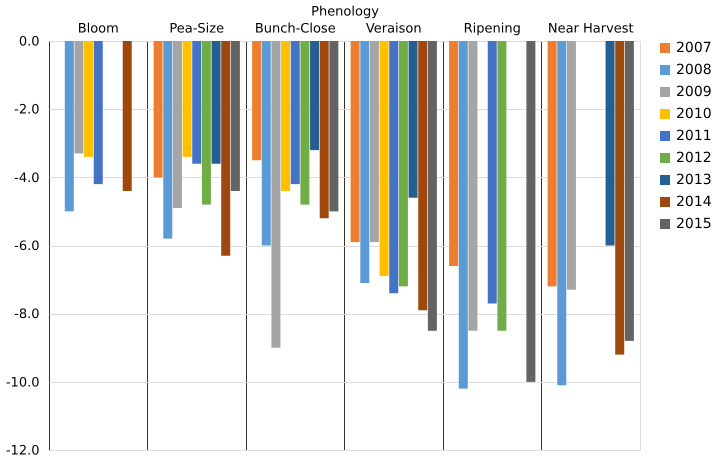 The width and height of the screenshot is (717, 462). Describe the element at coordinates (295, 29) in the screenshot. I see `x-tick-label: Bunch-Close` at that location.